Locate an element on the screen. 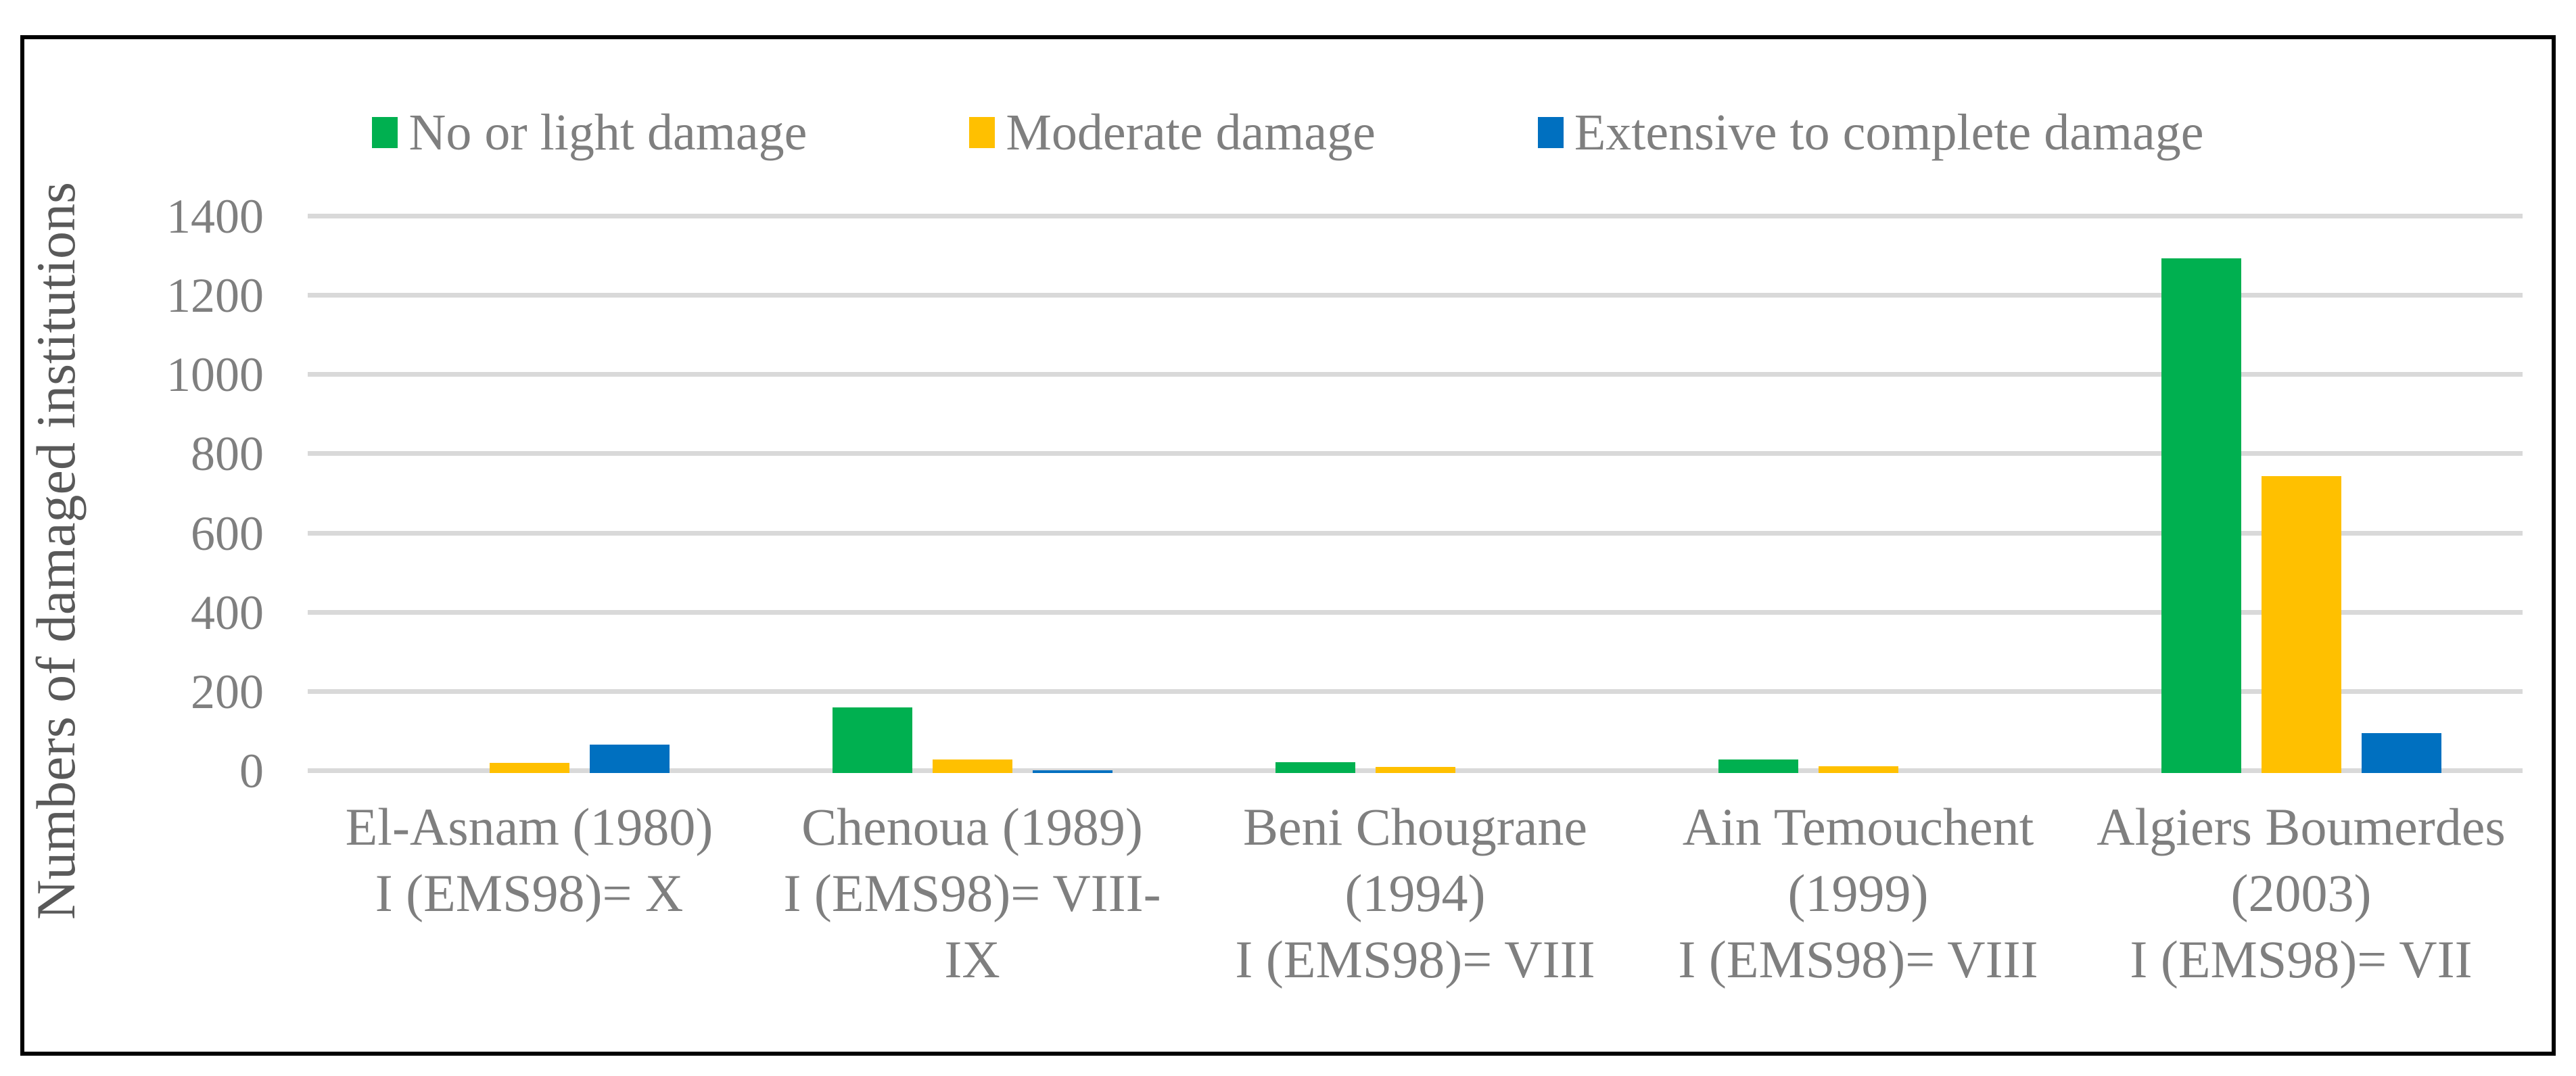 The width and height of the screenshot is (2576, 1076). x-axis-category-label: Ain Temouchent (1999) I (EMS98)= VIII is located at coordinates (1858, 893).